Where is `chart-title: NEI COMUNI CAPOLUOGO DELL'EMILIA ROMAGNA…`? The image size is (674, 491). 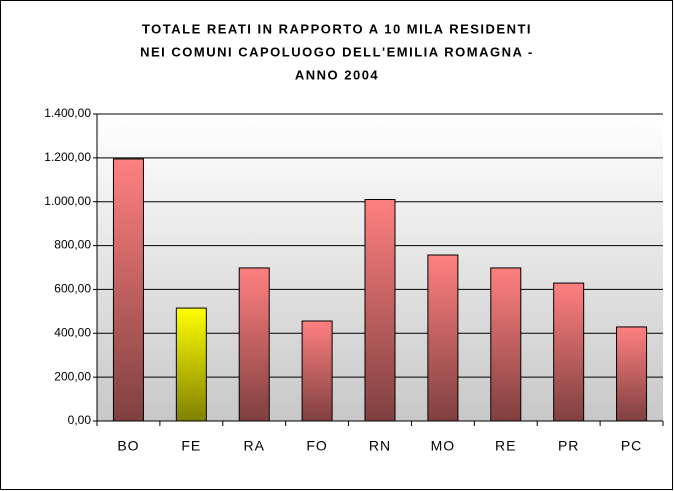
chart-title: NEI COMUNI CAPOLUOGO DELL'EMILIA ROMAGNA… is located at coordinates (337, 51).